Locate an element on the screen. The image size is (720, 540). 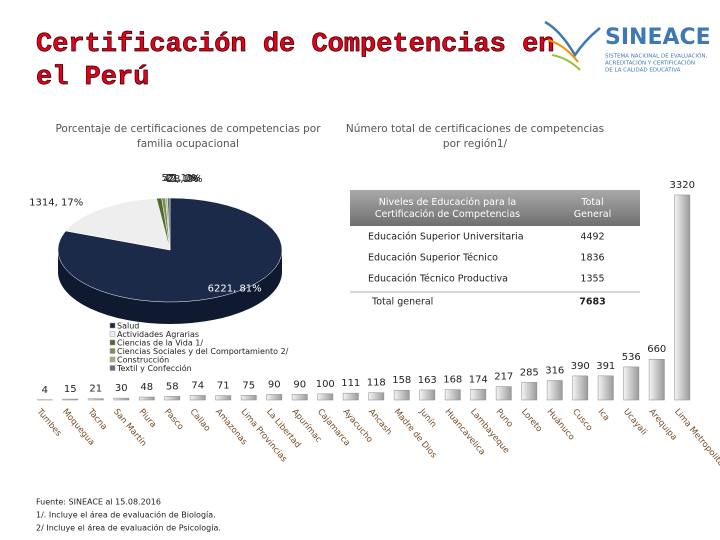
bar-value-label: 390 is located at coordinates (580, 366).